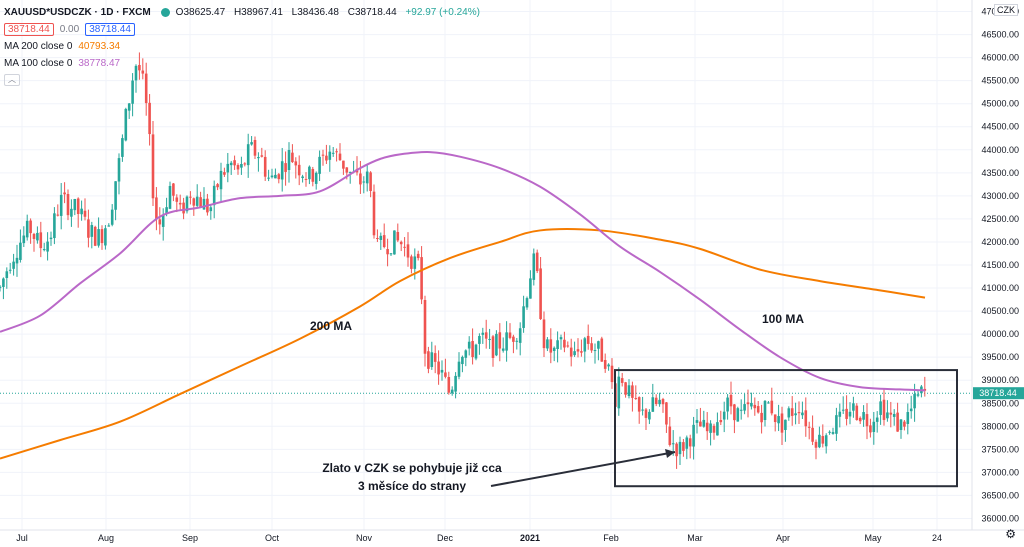  Describe the element at coordinates (1000, 518) in the screenshot. I see `price-tick-label: 36000.00` at that location.